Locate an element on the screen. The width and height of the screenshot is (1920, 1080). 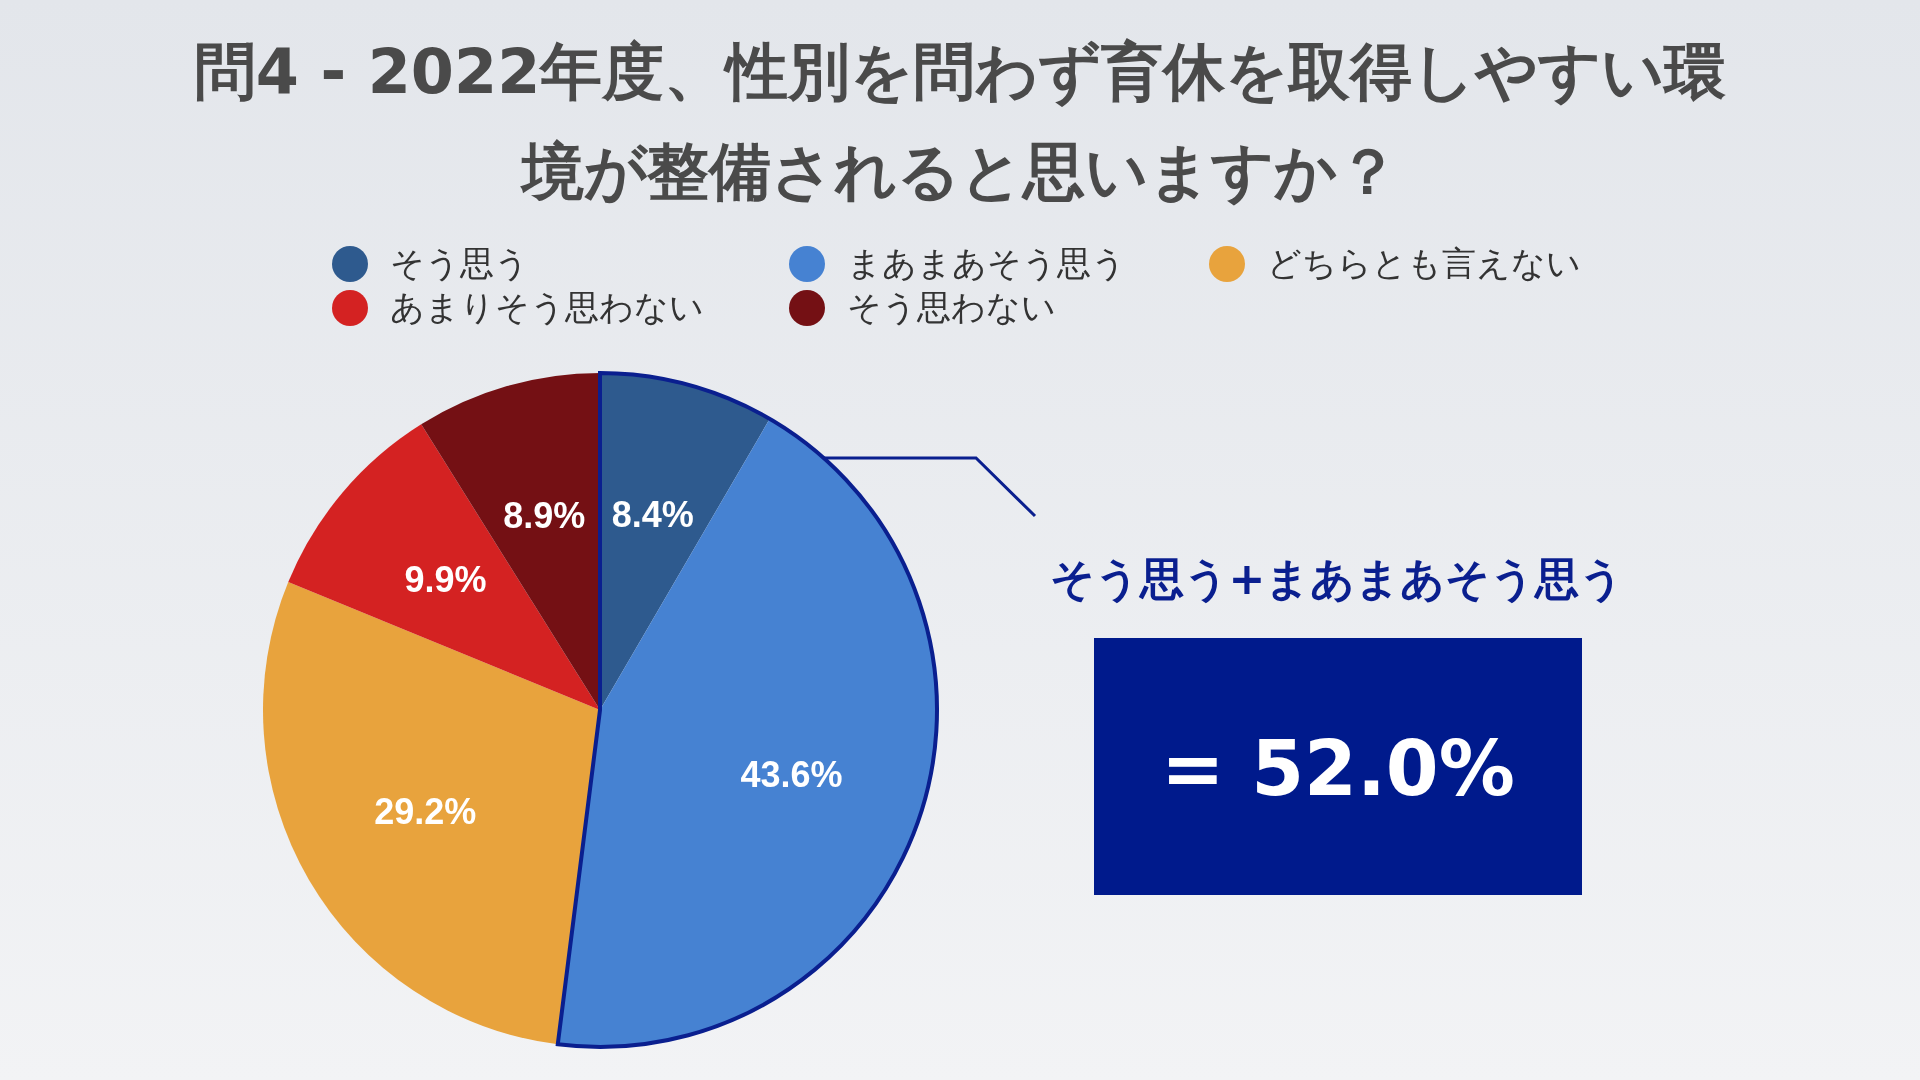
legend-label: そう思う is located at coordinates (459, 263).